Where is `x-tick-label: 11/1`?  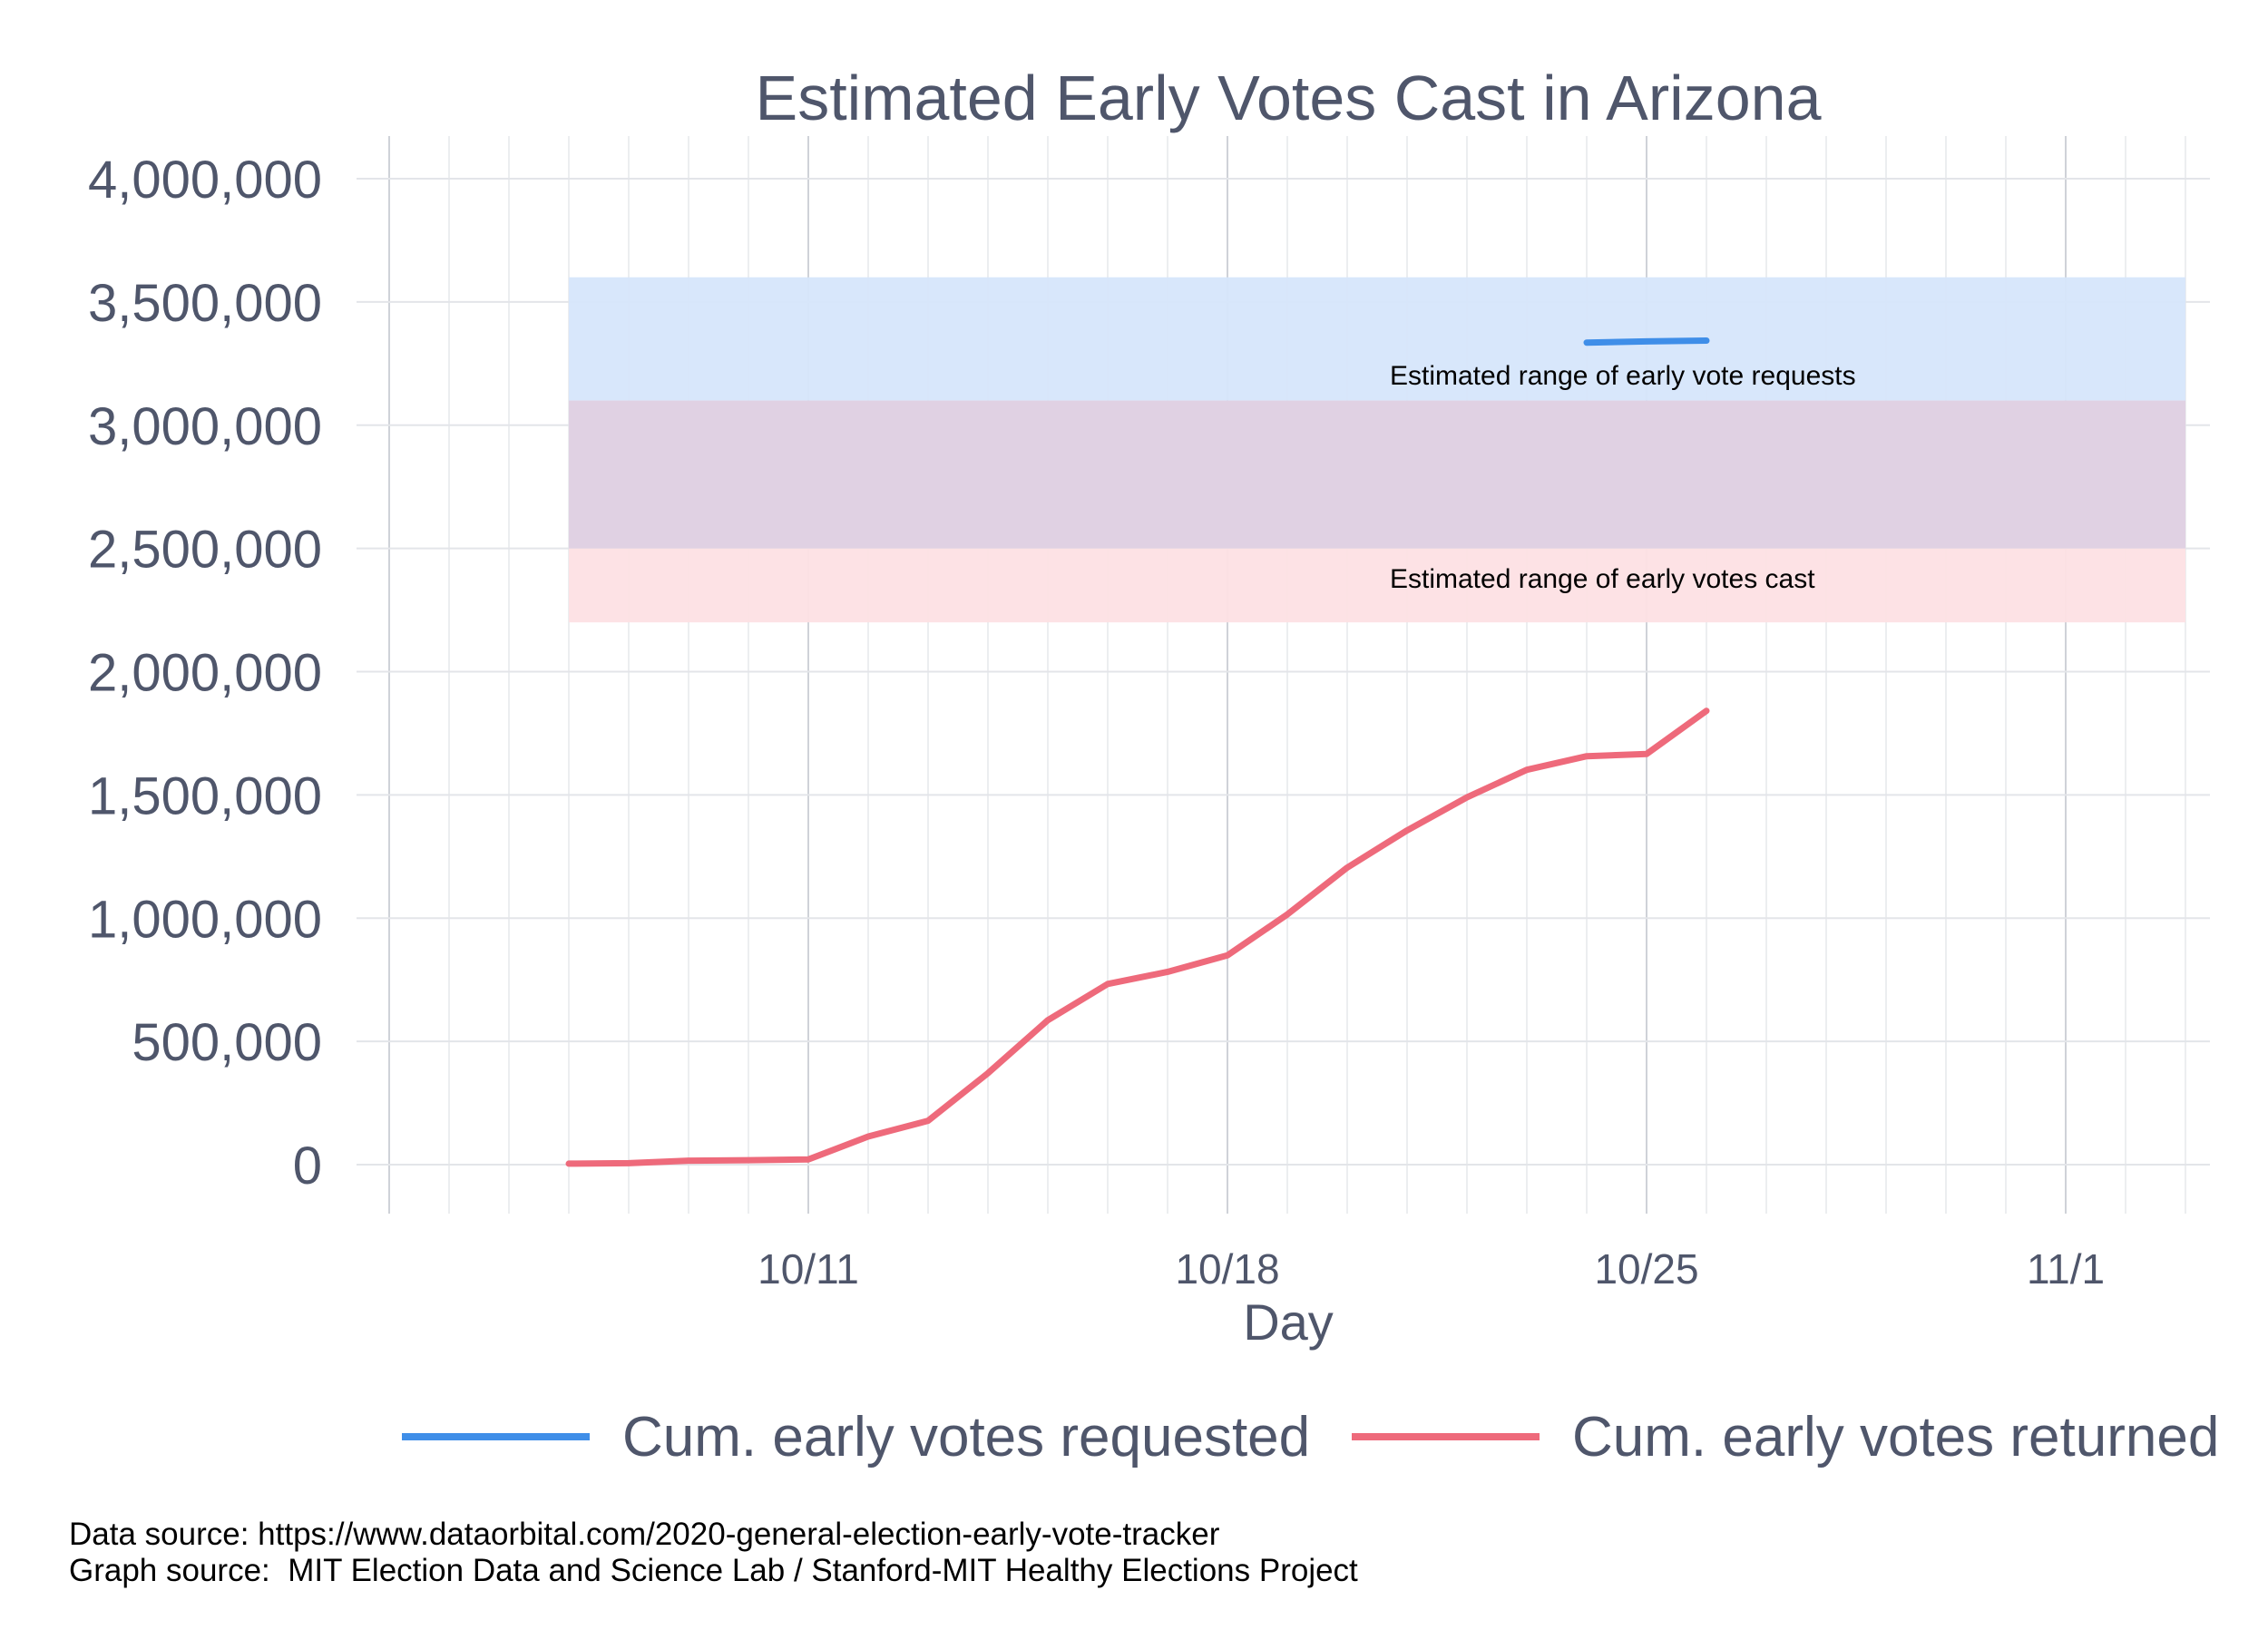 x-tick-label: 11/1 is located at coordinates (2066, 1269).